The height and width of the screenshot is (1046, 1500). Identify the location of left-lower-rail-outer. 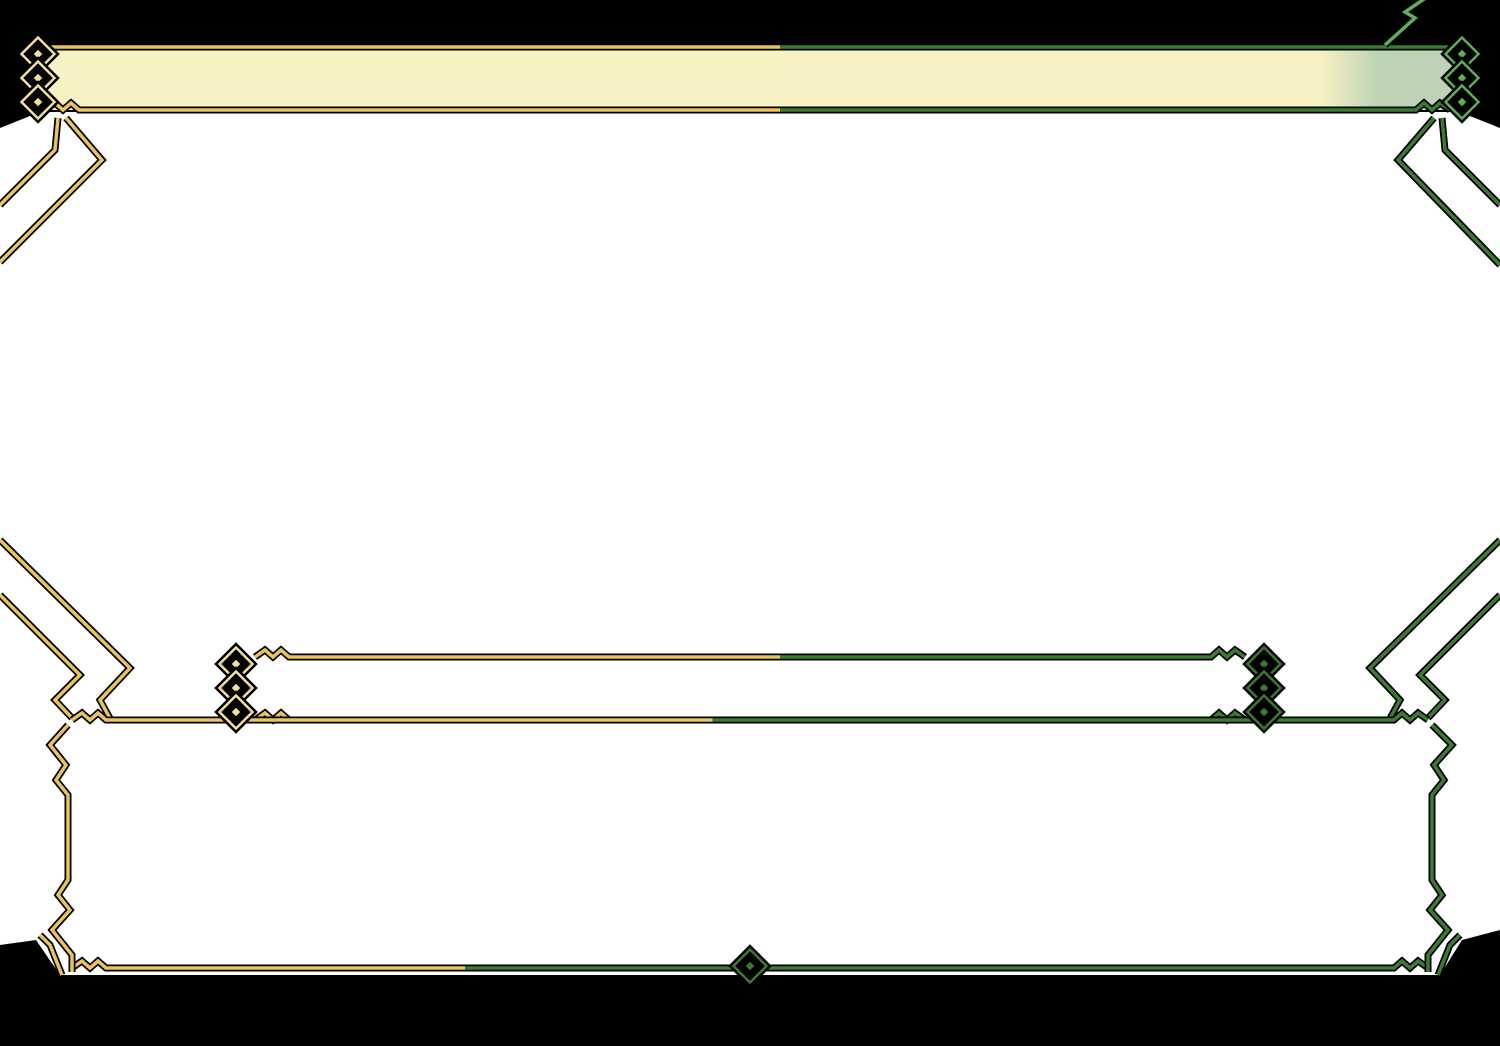
(66, 630).